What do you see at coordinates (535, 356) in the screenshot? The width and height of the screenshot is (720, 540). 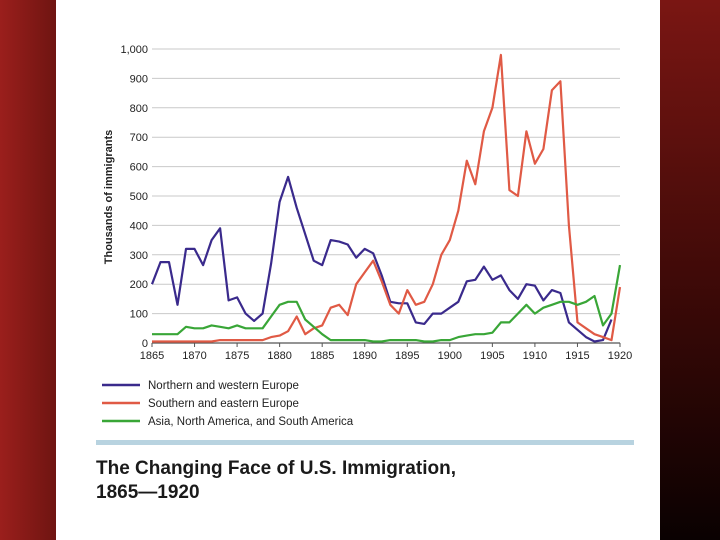 I see `x-tick-label: 1910` at bounding box center [535, 356].